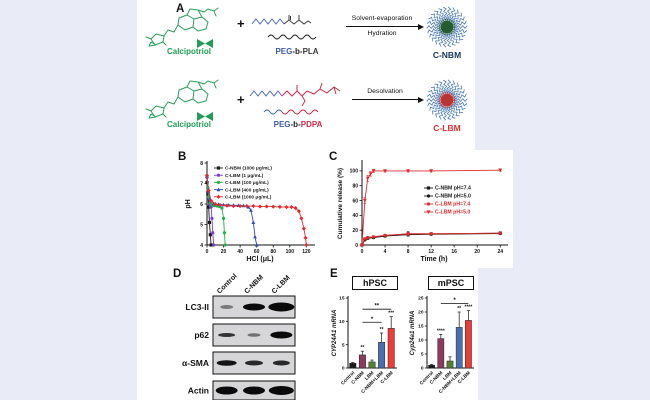 The height and width of the screenshot is (400, 650). What do you see at coordinates (334, 274) in the screenshot?
I see `panel-e-label: E` at bounding box center [334, 274].